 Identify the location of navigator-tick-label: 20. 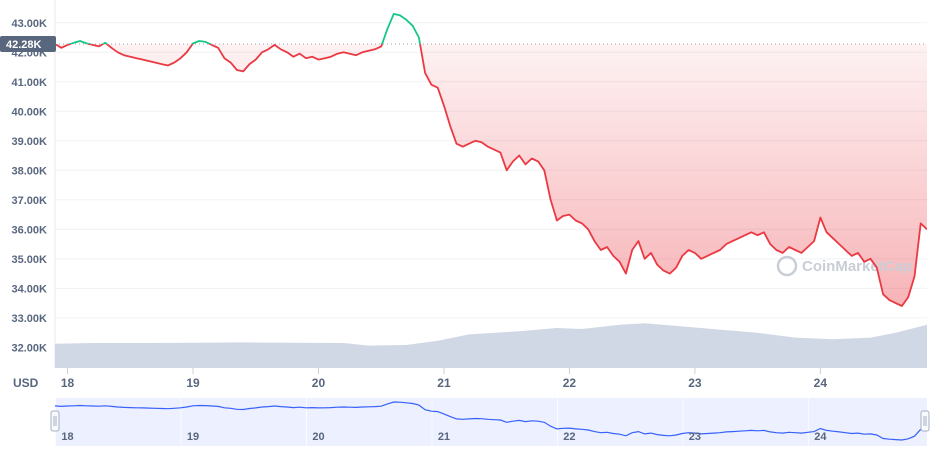
(318, 437).